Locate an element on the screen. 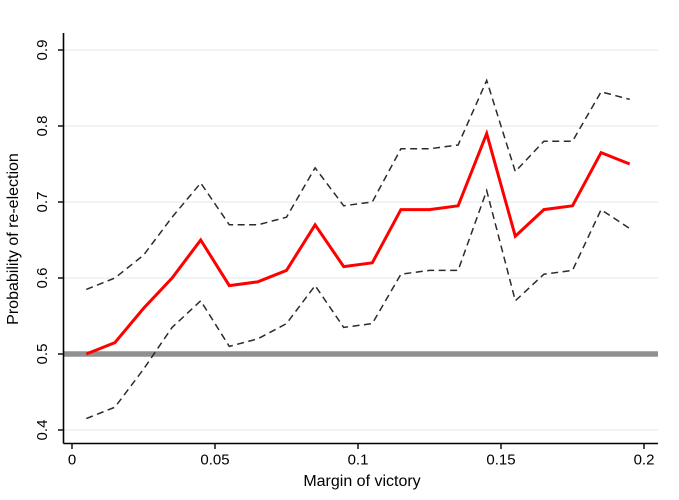 The width and height of the screenshot is (679, 500). y-tick-label: 0.6 is located at coordinates (42, 278).